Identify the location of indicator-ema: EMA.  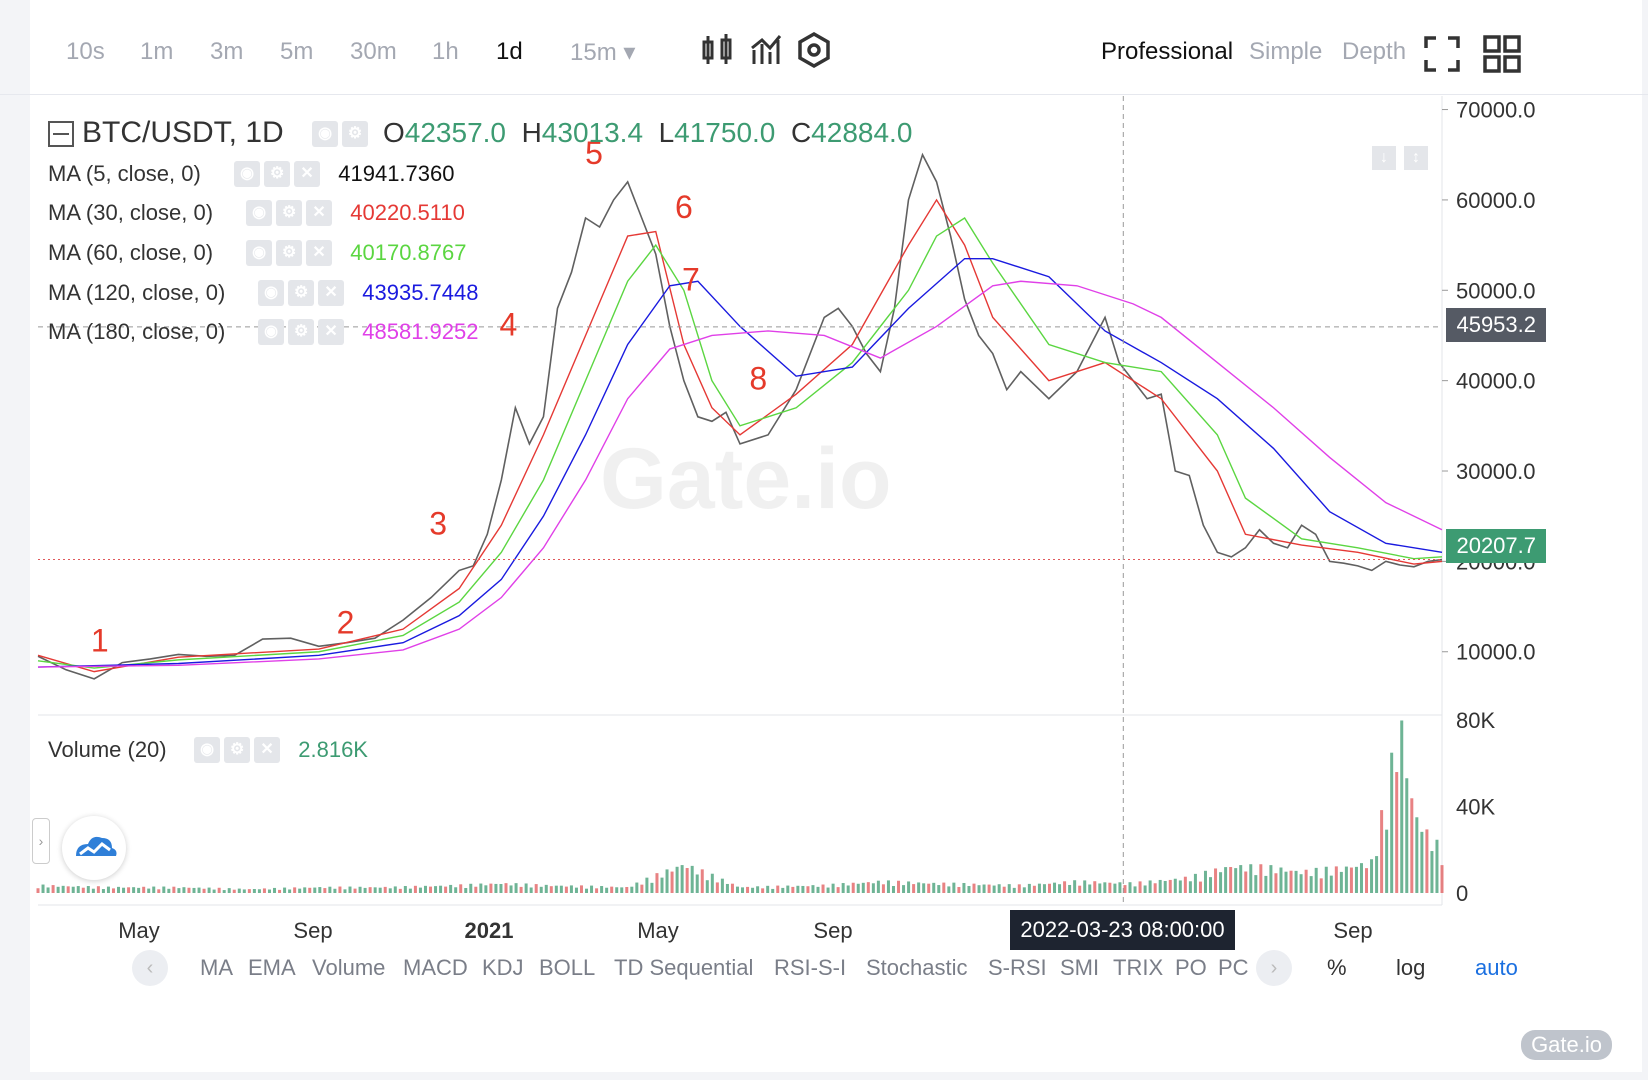
(272, 967).